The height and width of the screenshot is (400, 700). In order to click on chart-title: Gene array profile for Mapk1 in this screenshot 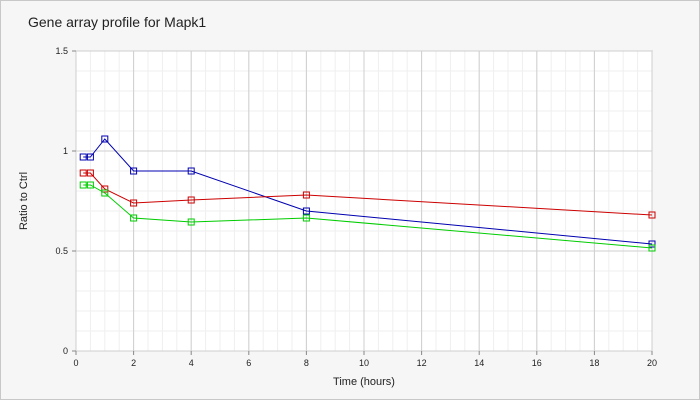, I will do `click(117, 22)`.